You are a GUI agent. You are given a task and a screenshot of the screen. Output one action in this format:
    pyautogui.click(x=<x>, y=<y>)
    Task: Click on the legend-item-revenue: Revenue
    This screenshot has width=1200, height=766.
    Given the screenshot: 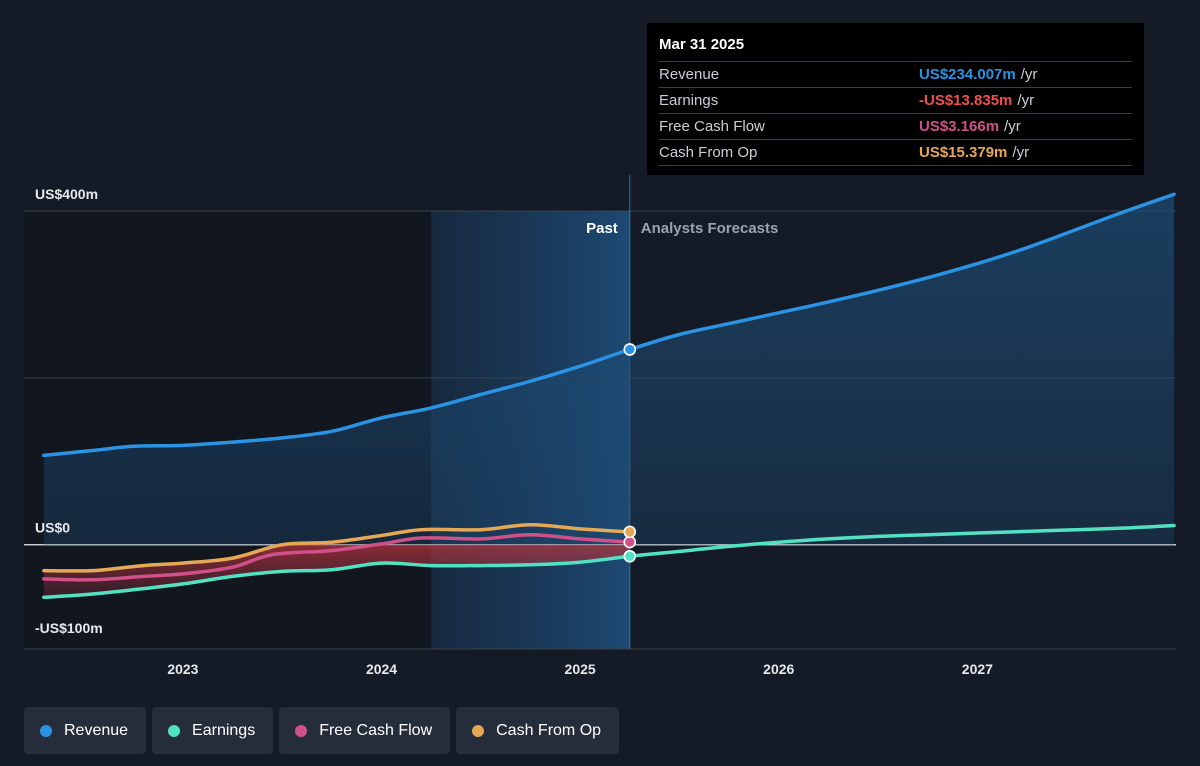 What is the action you would take?
    pyautogui.click(x=85, y=730)
    